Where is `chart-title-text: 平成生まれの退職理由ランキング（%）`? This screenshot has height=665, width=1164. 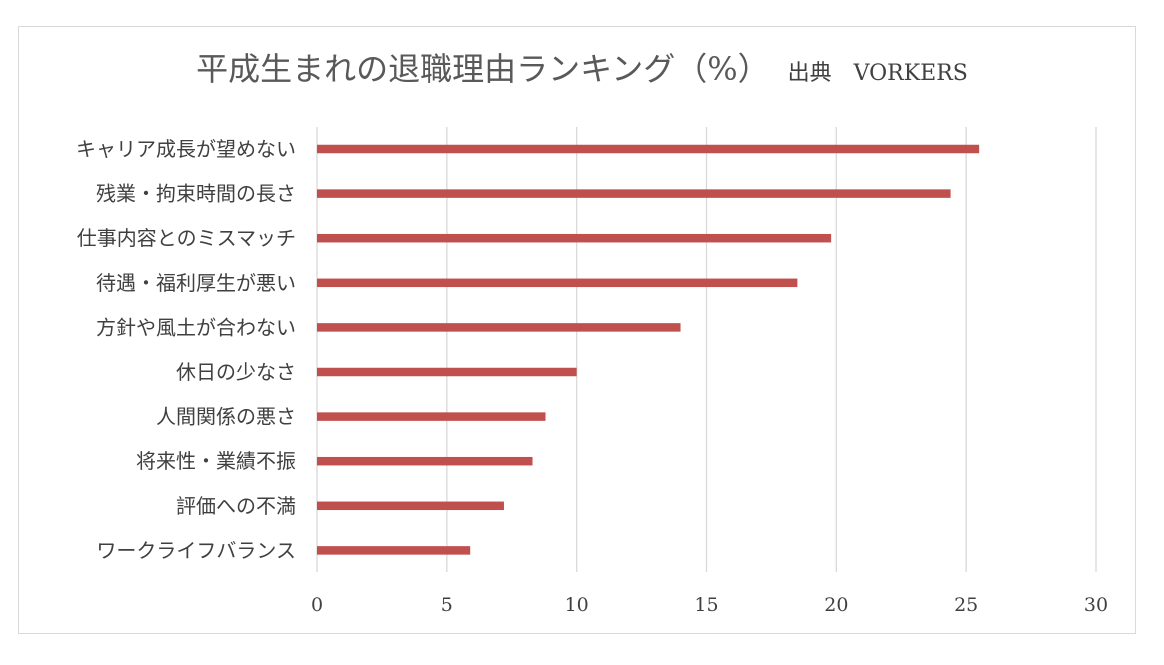
chart-title-text: 平成生まれの退職理由ランキング（%） is located at coordinates (483, 69).